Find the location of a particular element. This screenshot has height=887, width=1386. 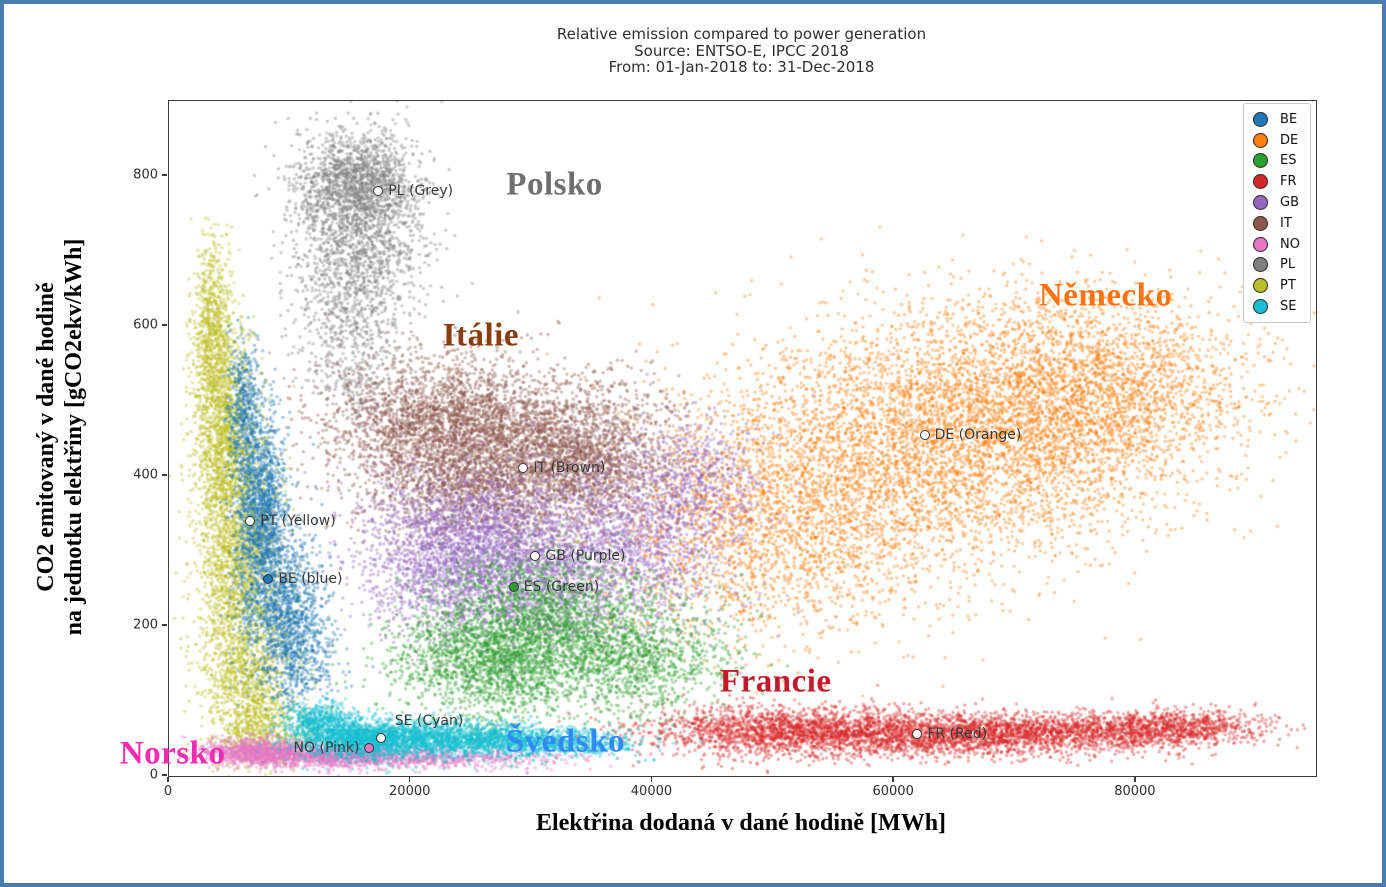

legend-label-GB: GB is located at coordinates (1290, 203).